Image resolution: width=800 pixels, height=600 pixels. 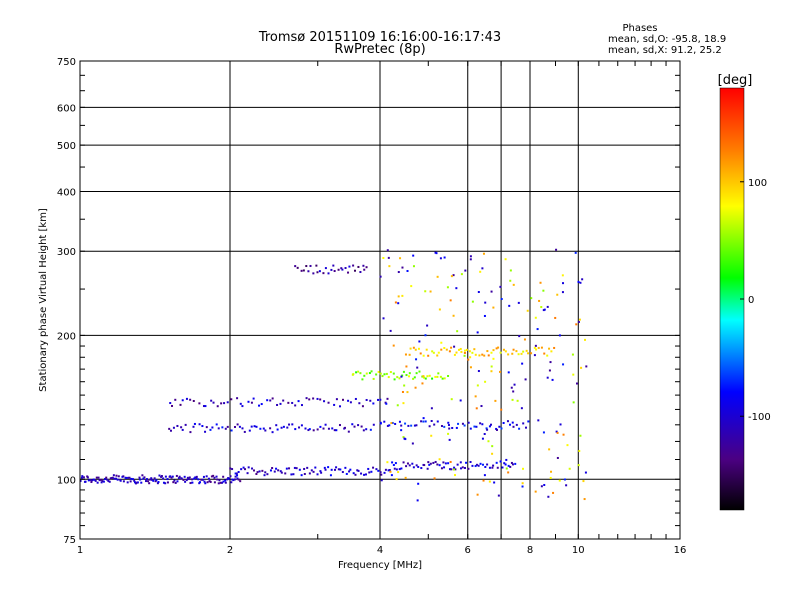 What do you see at coordinates (66, 192) in the screenshot?
I see `y-tick-label: 400` at bounding box center [66, 192].